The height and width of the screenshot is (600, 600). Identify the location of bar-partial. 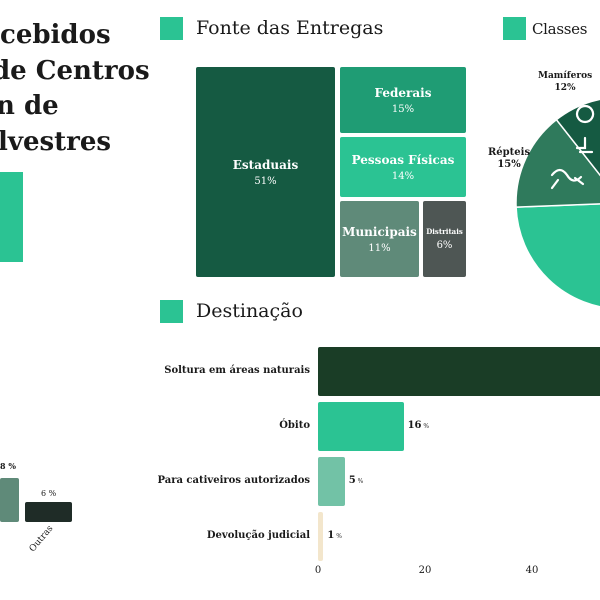
(9, 500).